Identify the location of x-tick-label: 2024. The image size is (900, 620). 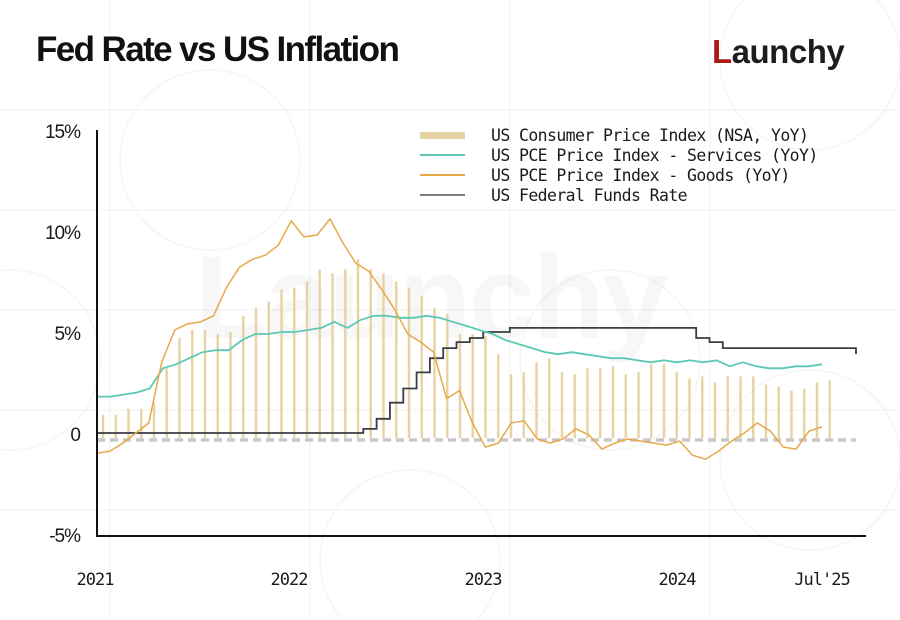
(678, 580).